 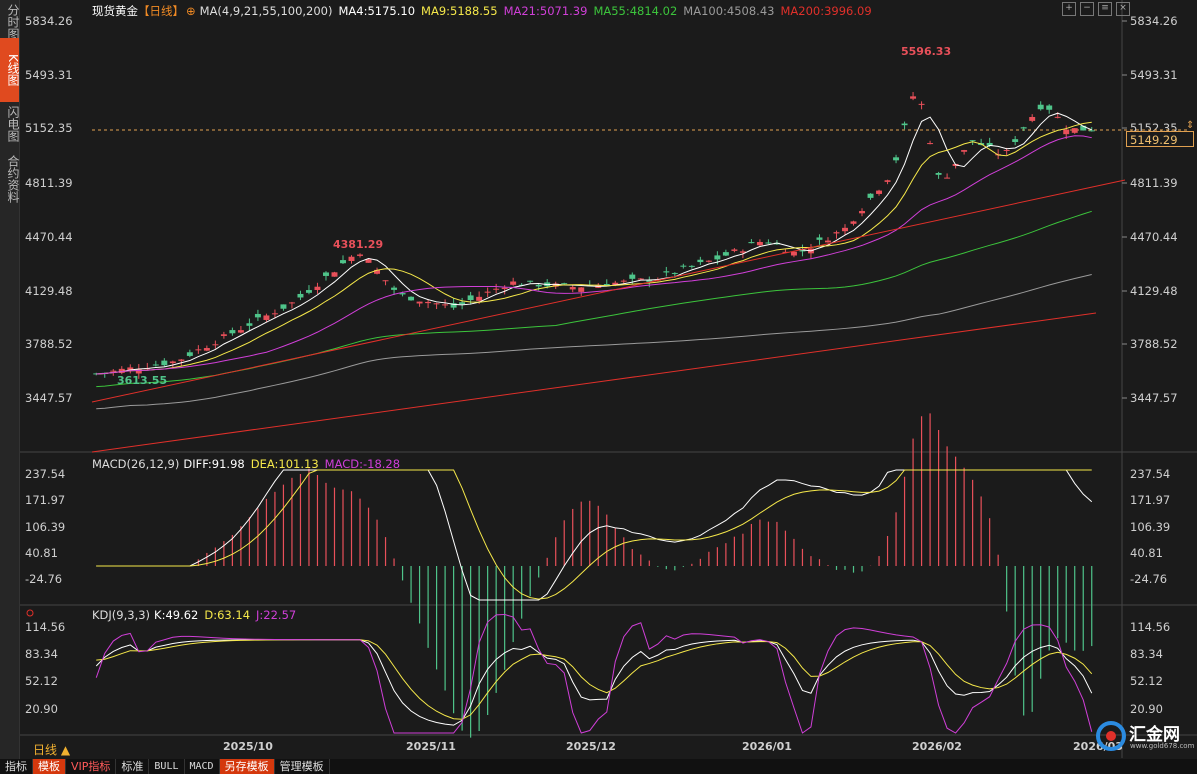 What do you see at coordinates (1123, 9) in the screenshot?
I see `close-icon: ×` at bounding box center [1123, 9].